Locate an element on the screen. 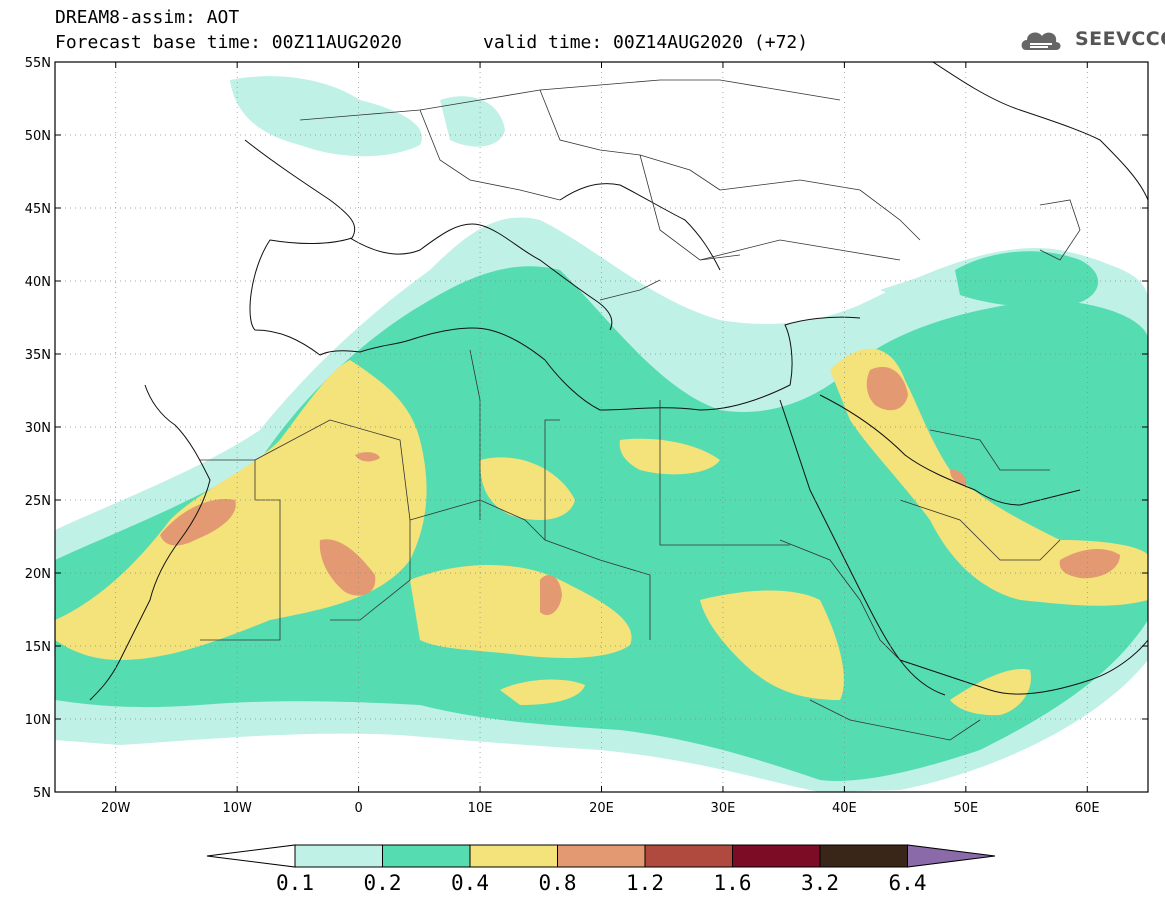 Image resolution: width=1165 pixels, height=905 pixels. lon-tick-label: 20W is located at coordinates (116, 808).